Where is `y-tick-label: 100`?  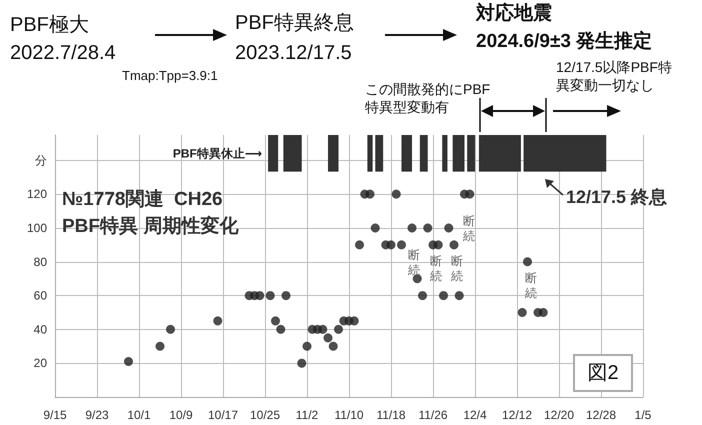
y-tick-label: 100 is located at coordinates (37, 227).